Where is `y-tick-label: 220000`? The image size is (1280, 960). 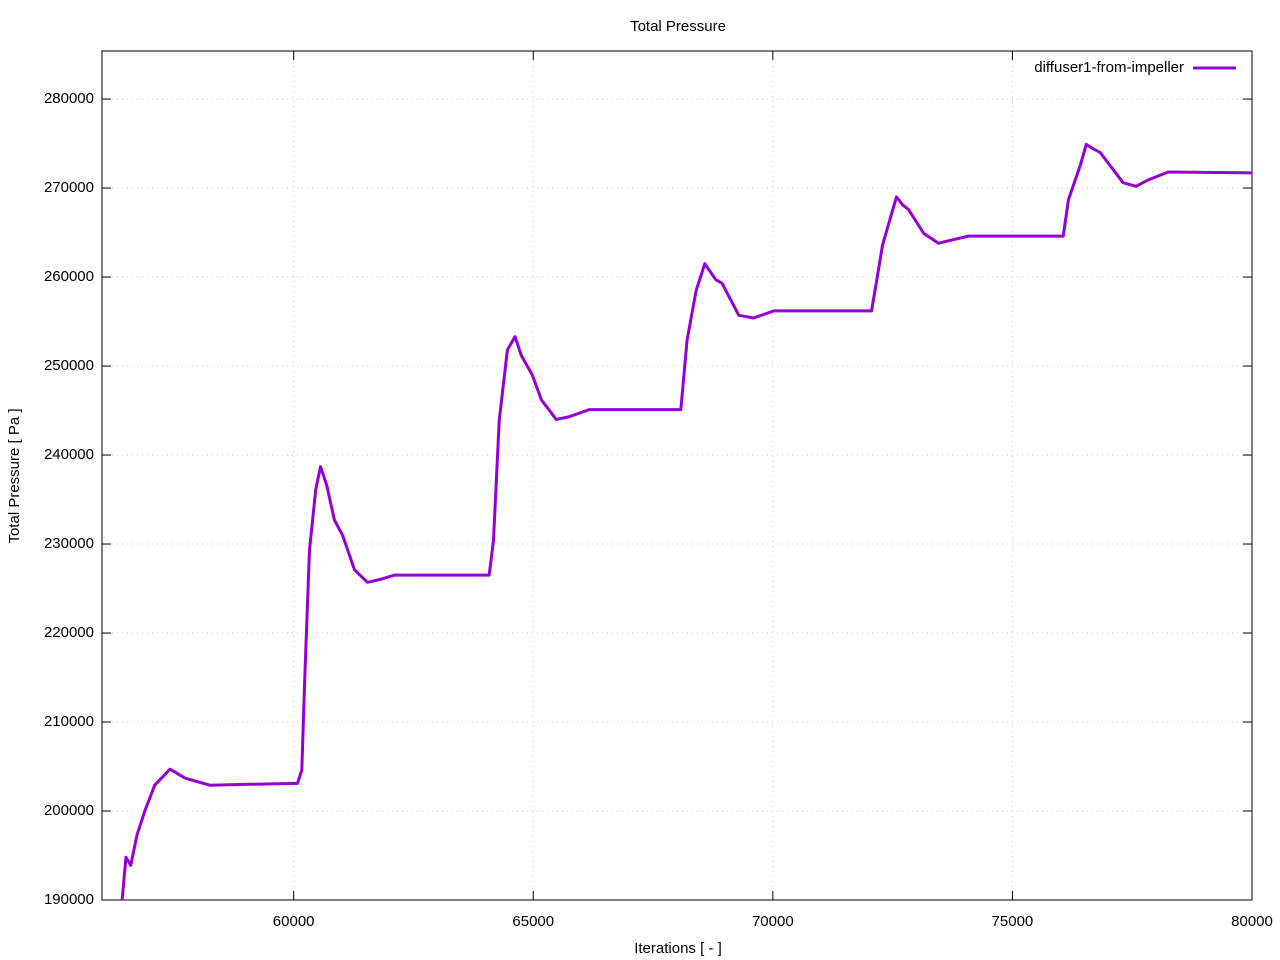 y-tick-label: 220000 is located at coordinates (69, 632).